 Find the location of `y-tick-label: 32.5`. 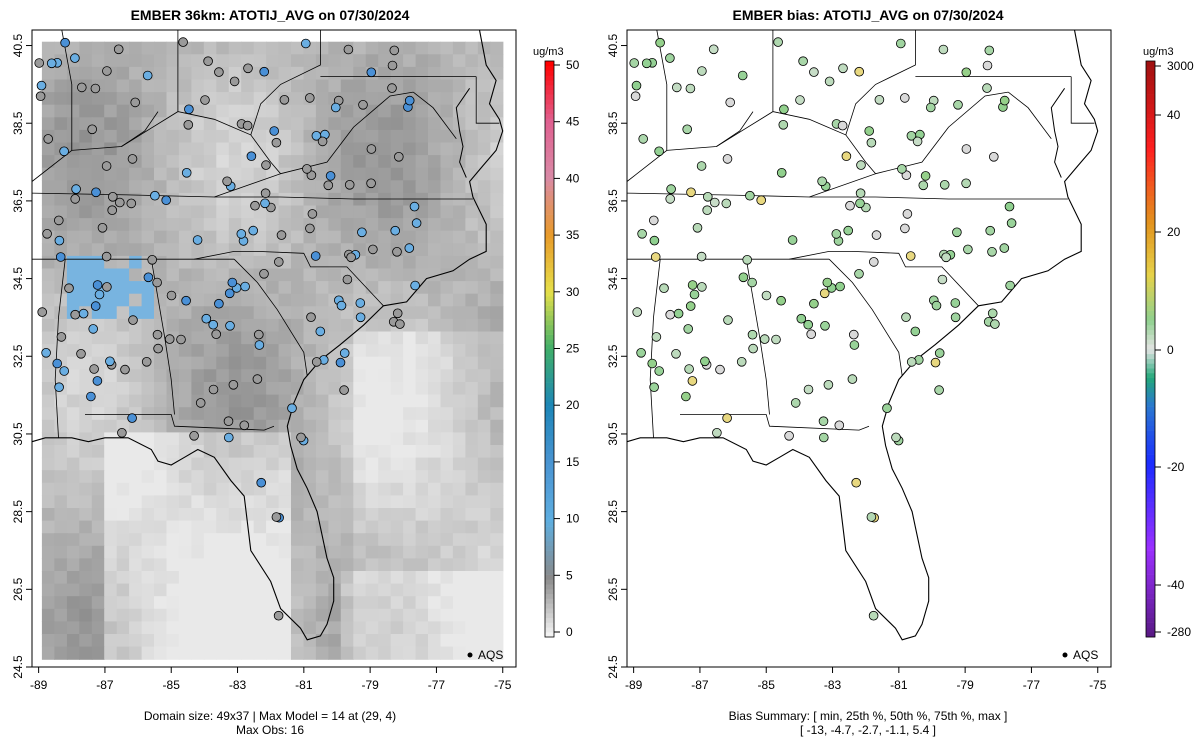

y-tick-label: 32.5 is located at coordinates (613, 356).